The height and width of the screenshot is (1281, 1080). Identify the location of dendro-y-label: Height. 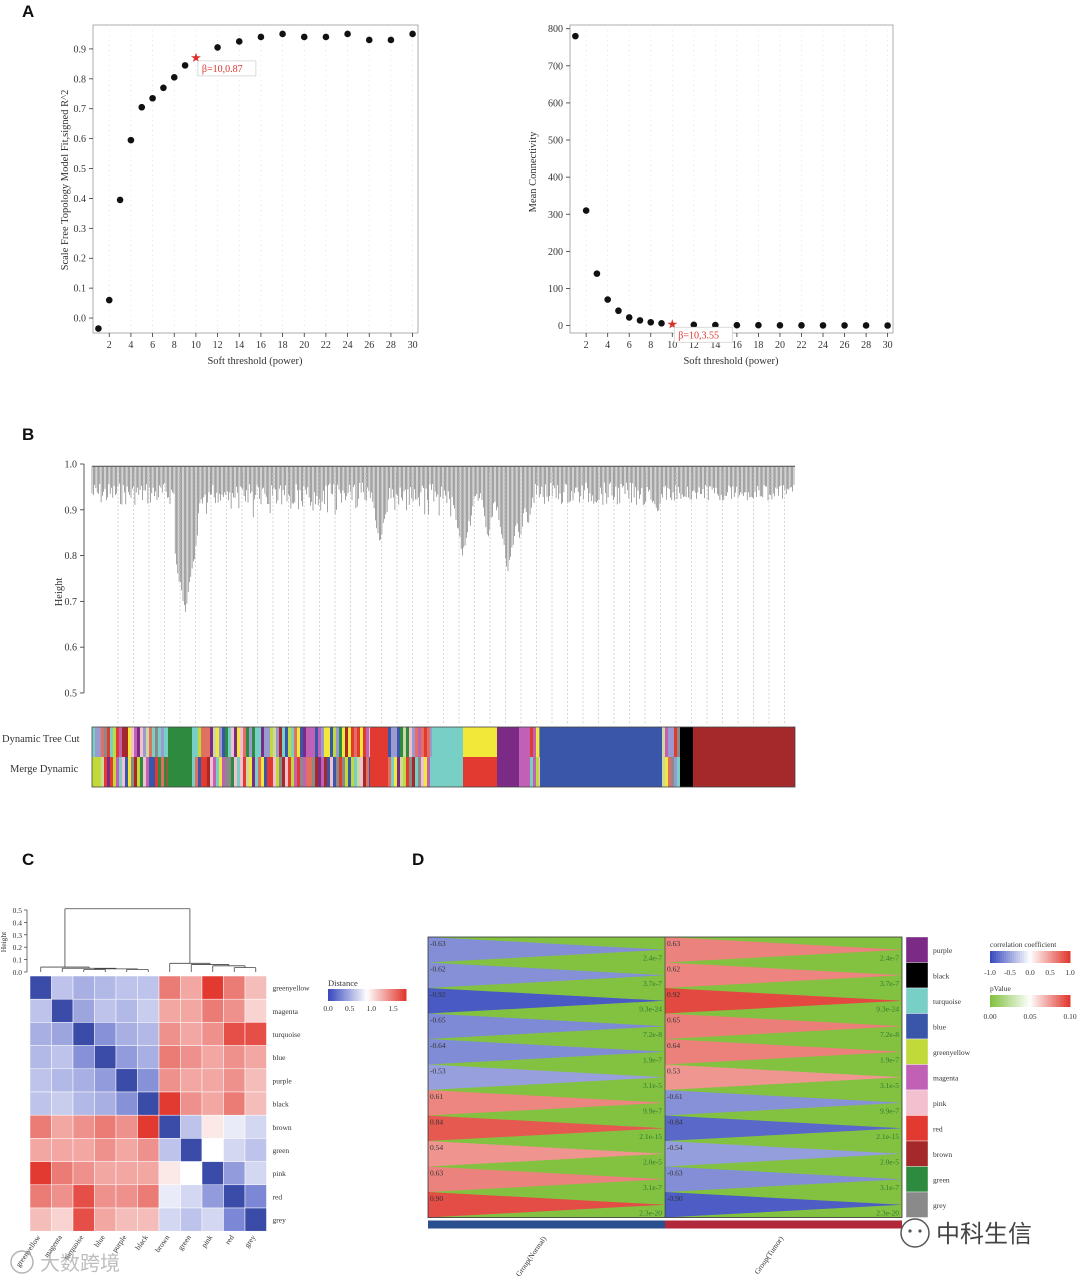
(4, 941).